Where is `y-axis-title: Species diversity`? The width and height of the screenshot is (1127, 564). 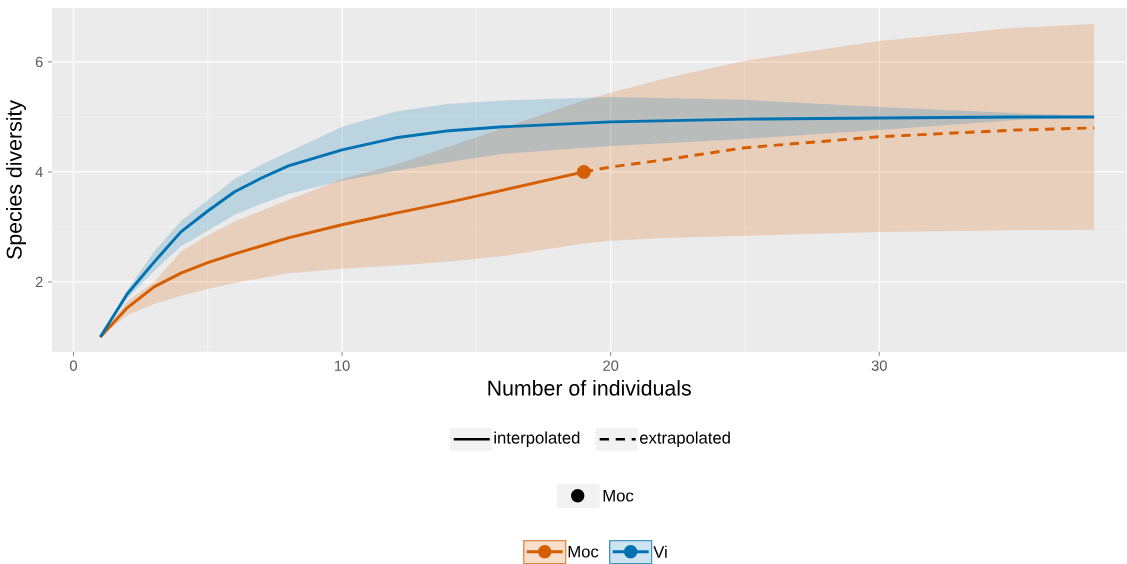 y-axis-title: Species diversity is located at coordinates (16, 179).